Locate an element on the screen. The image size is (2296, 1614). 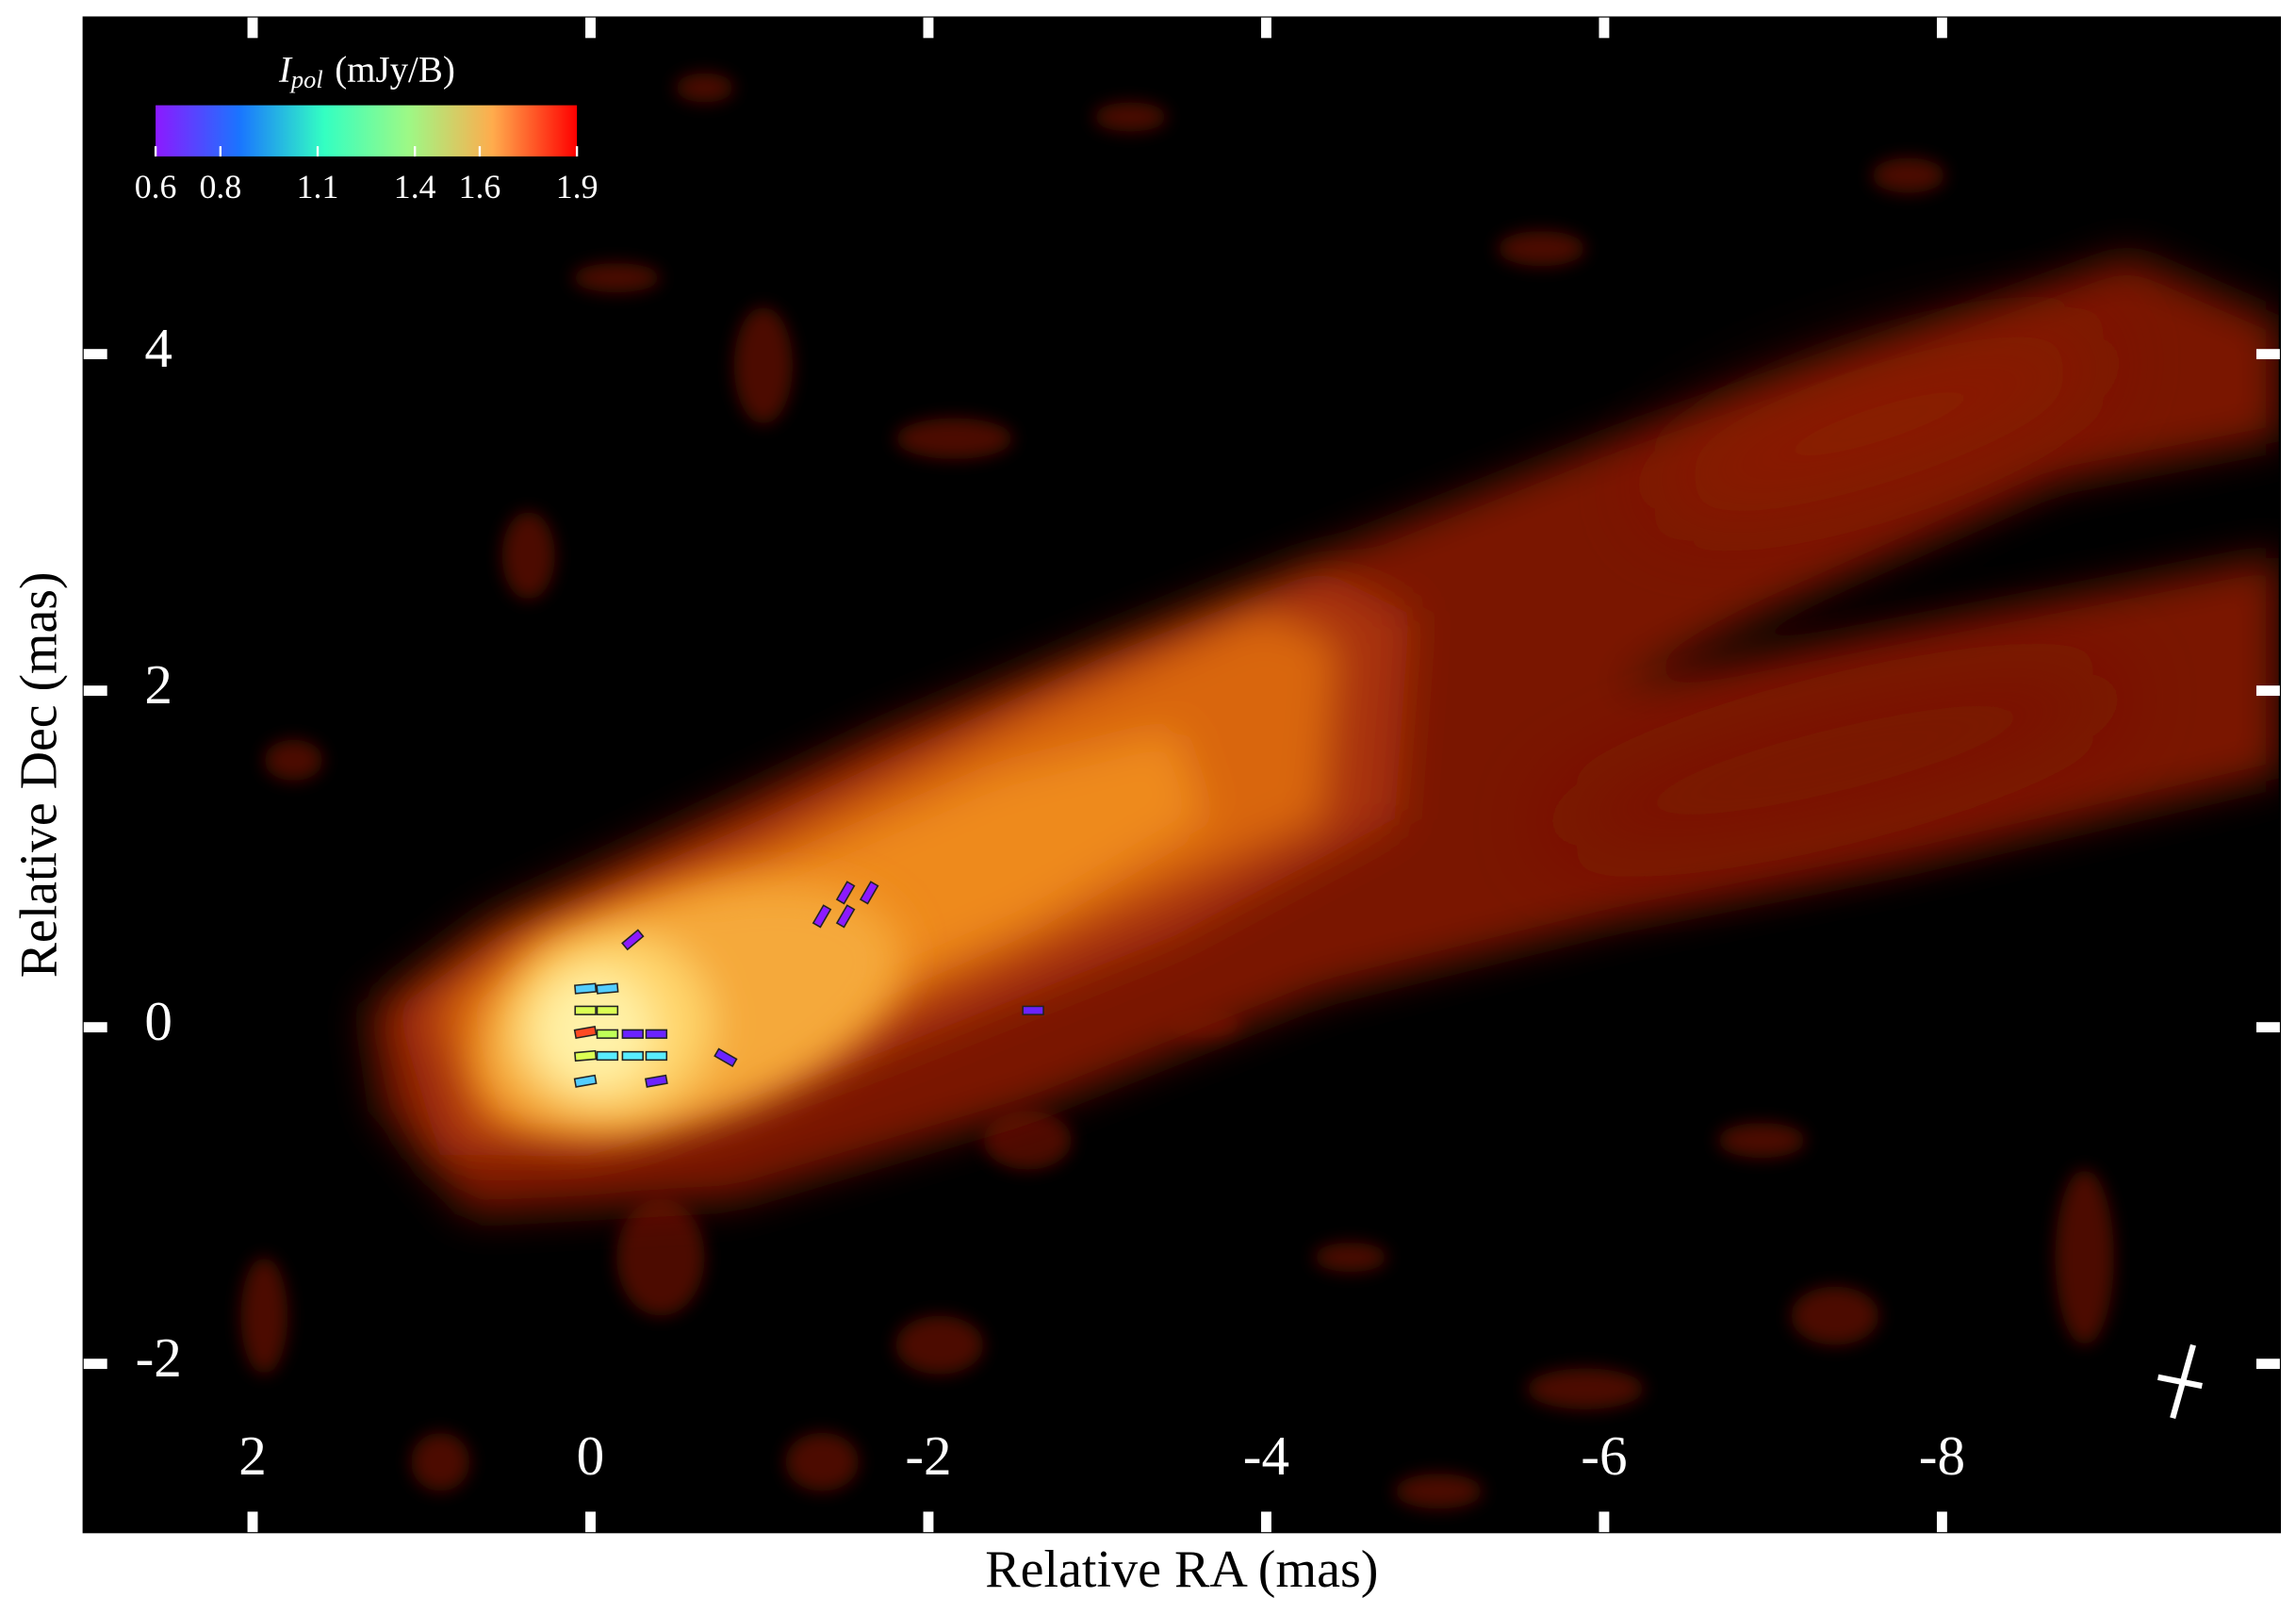
x-tick-label: 0 is located at coordinates (591, 1456).